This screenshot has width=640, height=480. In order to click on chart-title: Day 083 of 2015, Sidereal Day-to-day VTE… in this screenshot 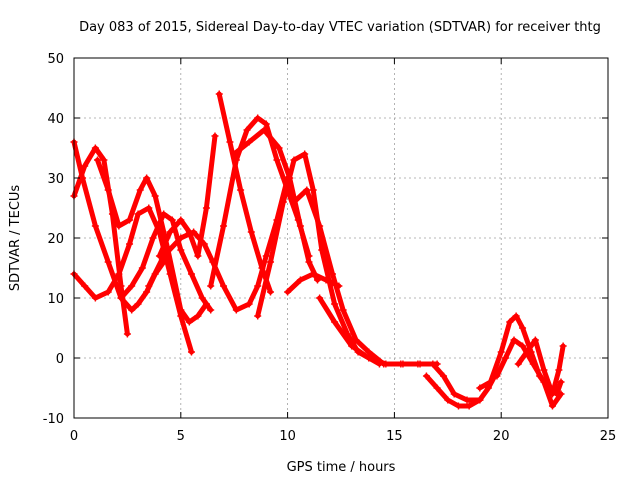, I will do `click(340, 27)`.